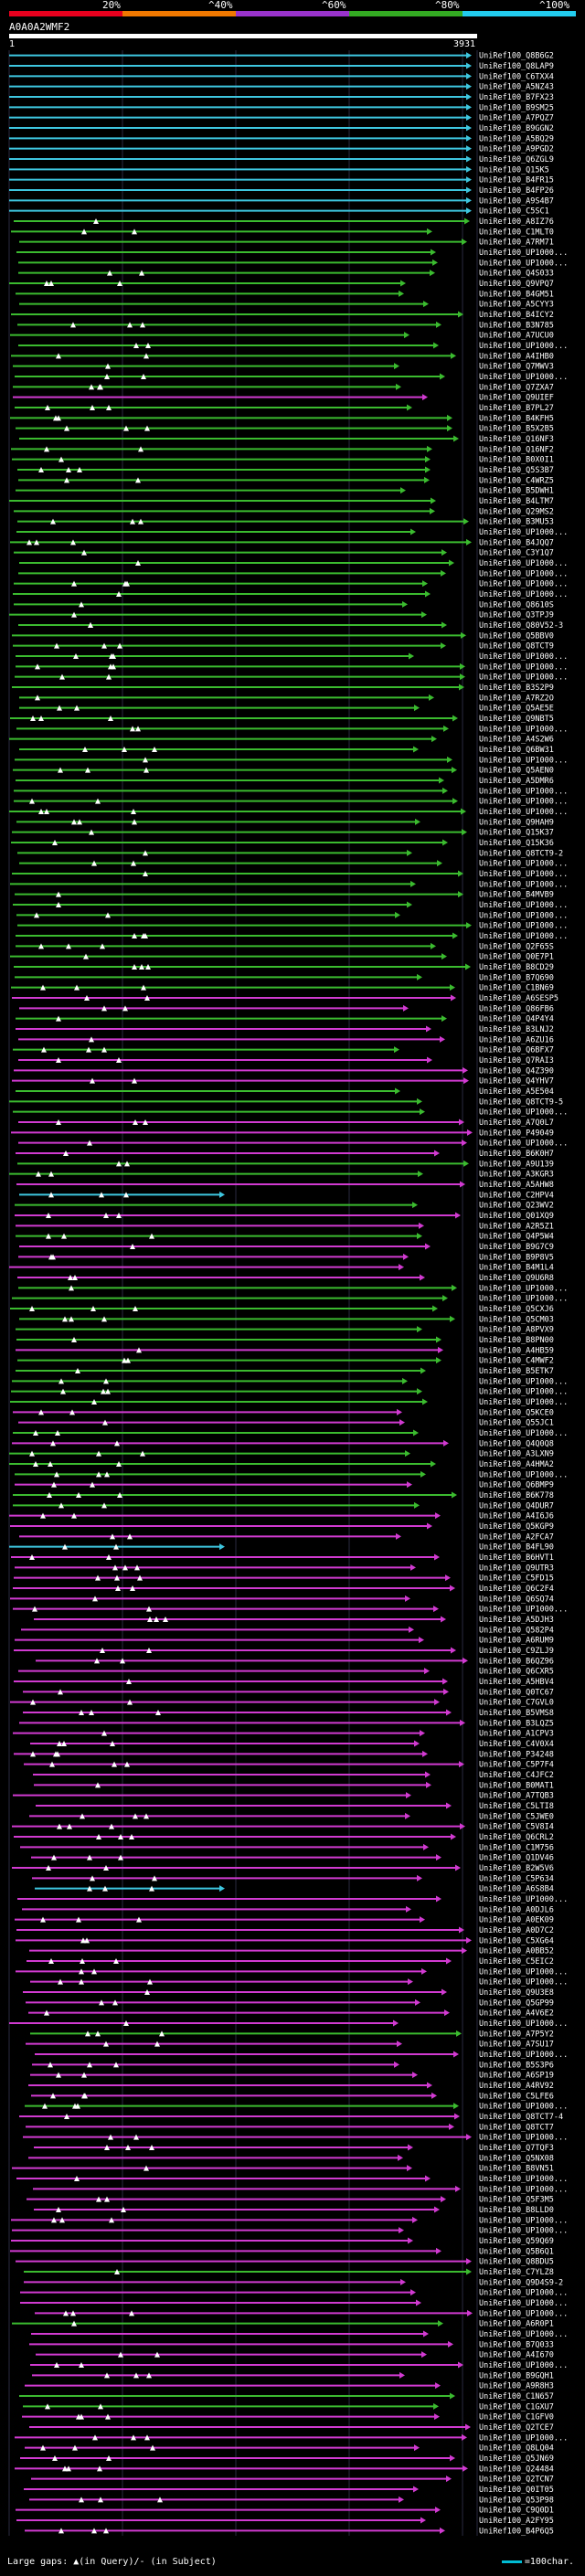 The width and height of the screenshot is (585, 2576). Describe the element at coordinates (516, 460) in the screenshot. I see `hit-label: UniRef100_B0X0I1` at that location.